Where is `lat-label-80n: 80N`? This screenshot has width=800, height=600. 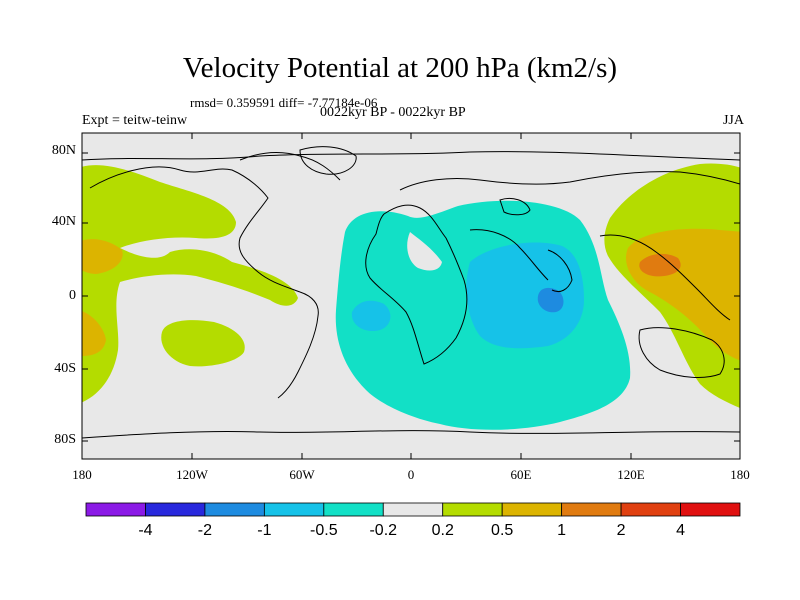 lat-label-80n: 80N is located at coordinates (63, 150).